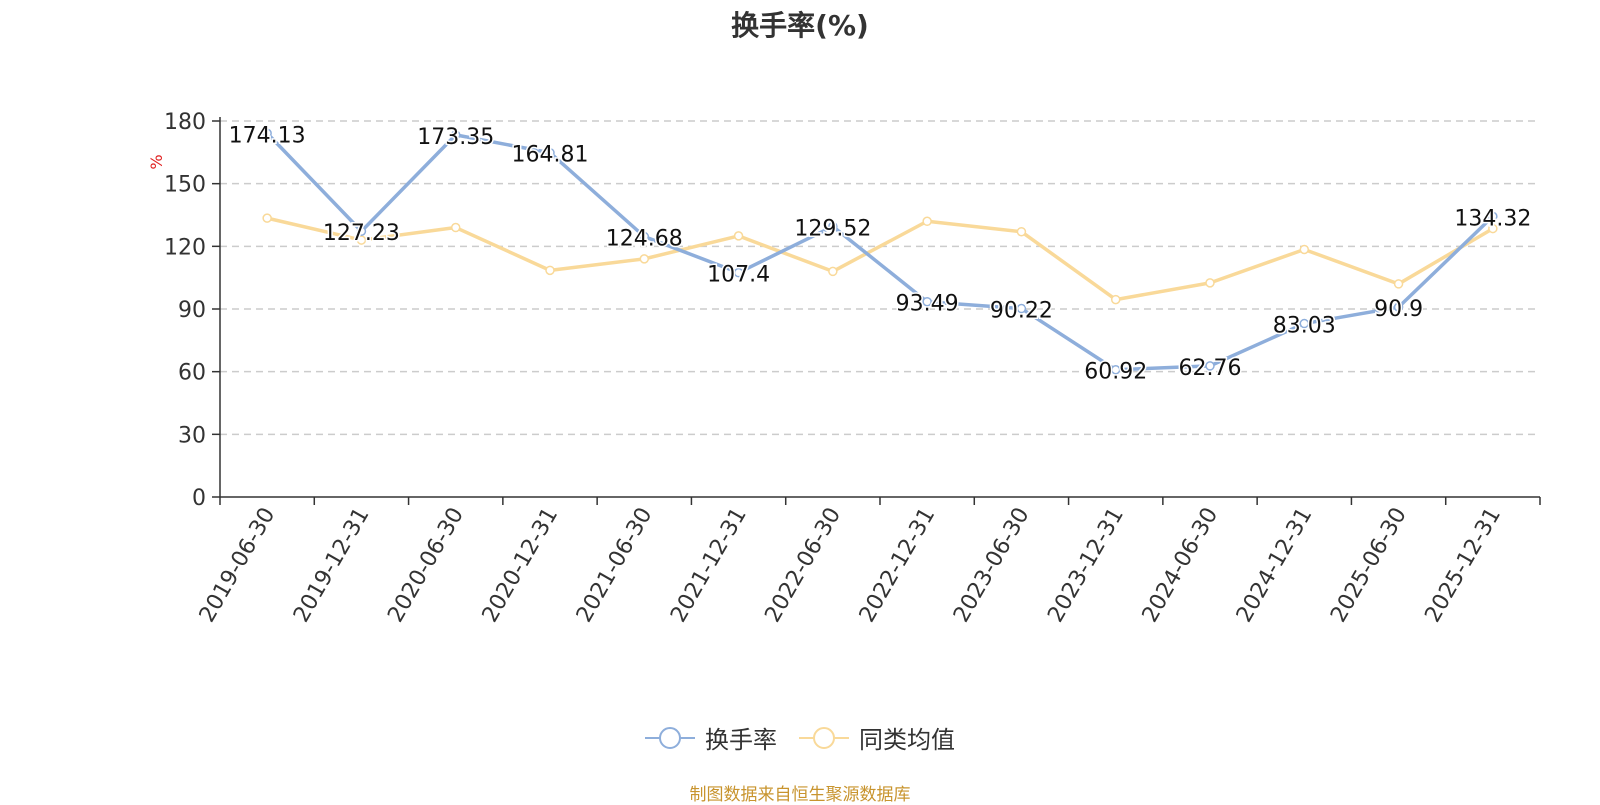 This screenshot has width=1600, height=805. What do you see at coordinates (1086, 565) in the screenshot?
I see `x-tick-label: 2023-12-31` at bounding box center [1086, 565].